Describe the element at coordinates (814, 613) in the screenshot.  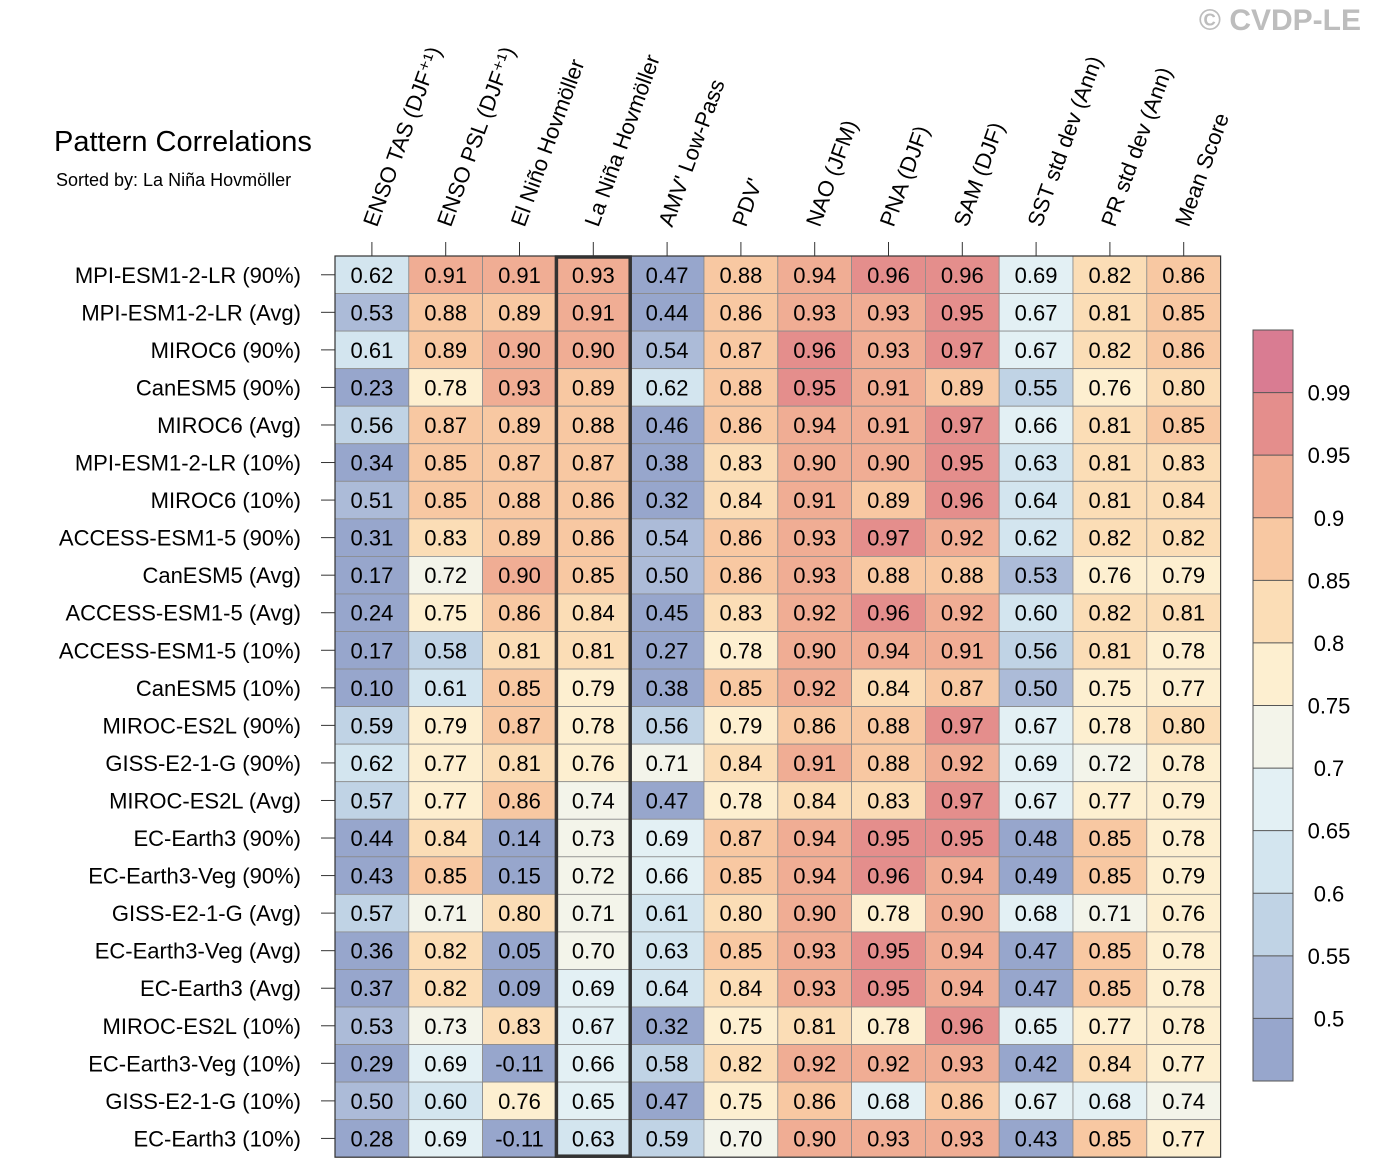
I see `cell-value-label: 0.92` at that location.